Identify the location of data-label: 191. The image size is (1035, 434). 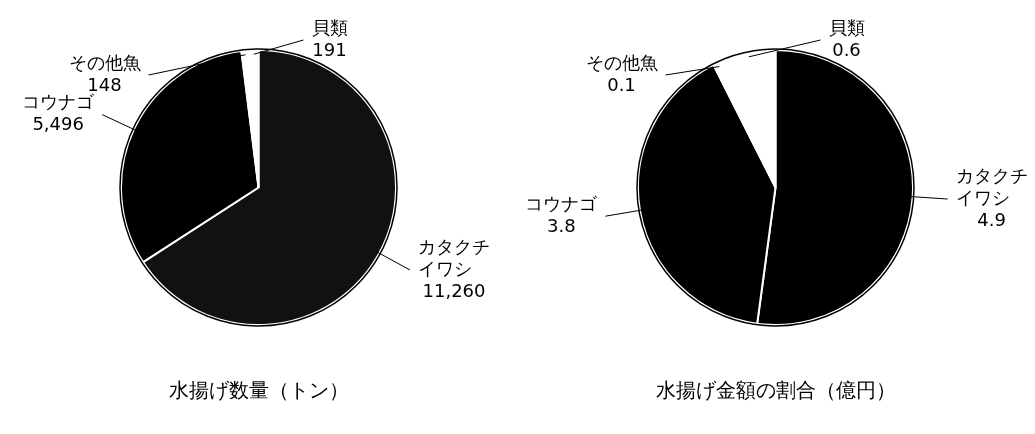
(329, 49).